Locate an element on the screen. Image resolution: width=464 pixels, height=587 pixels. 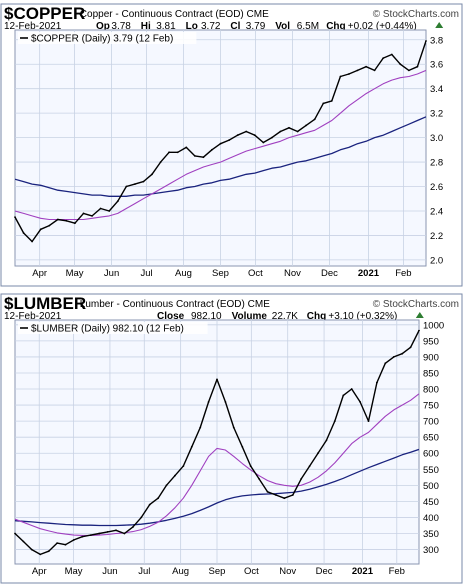
y-tick-label: 900 is located at coordinates (431, 357).